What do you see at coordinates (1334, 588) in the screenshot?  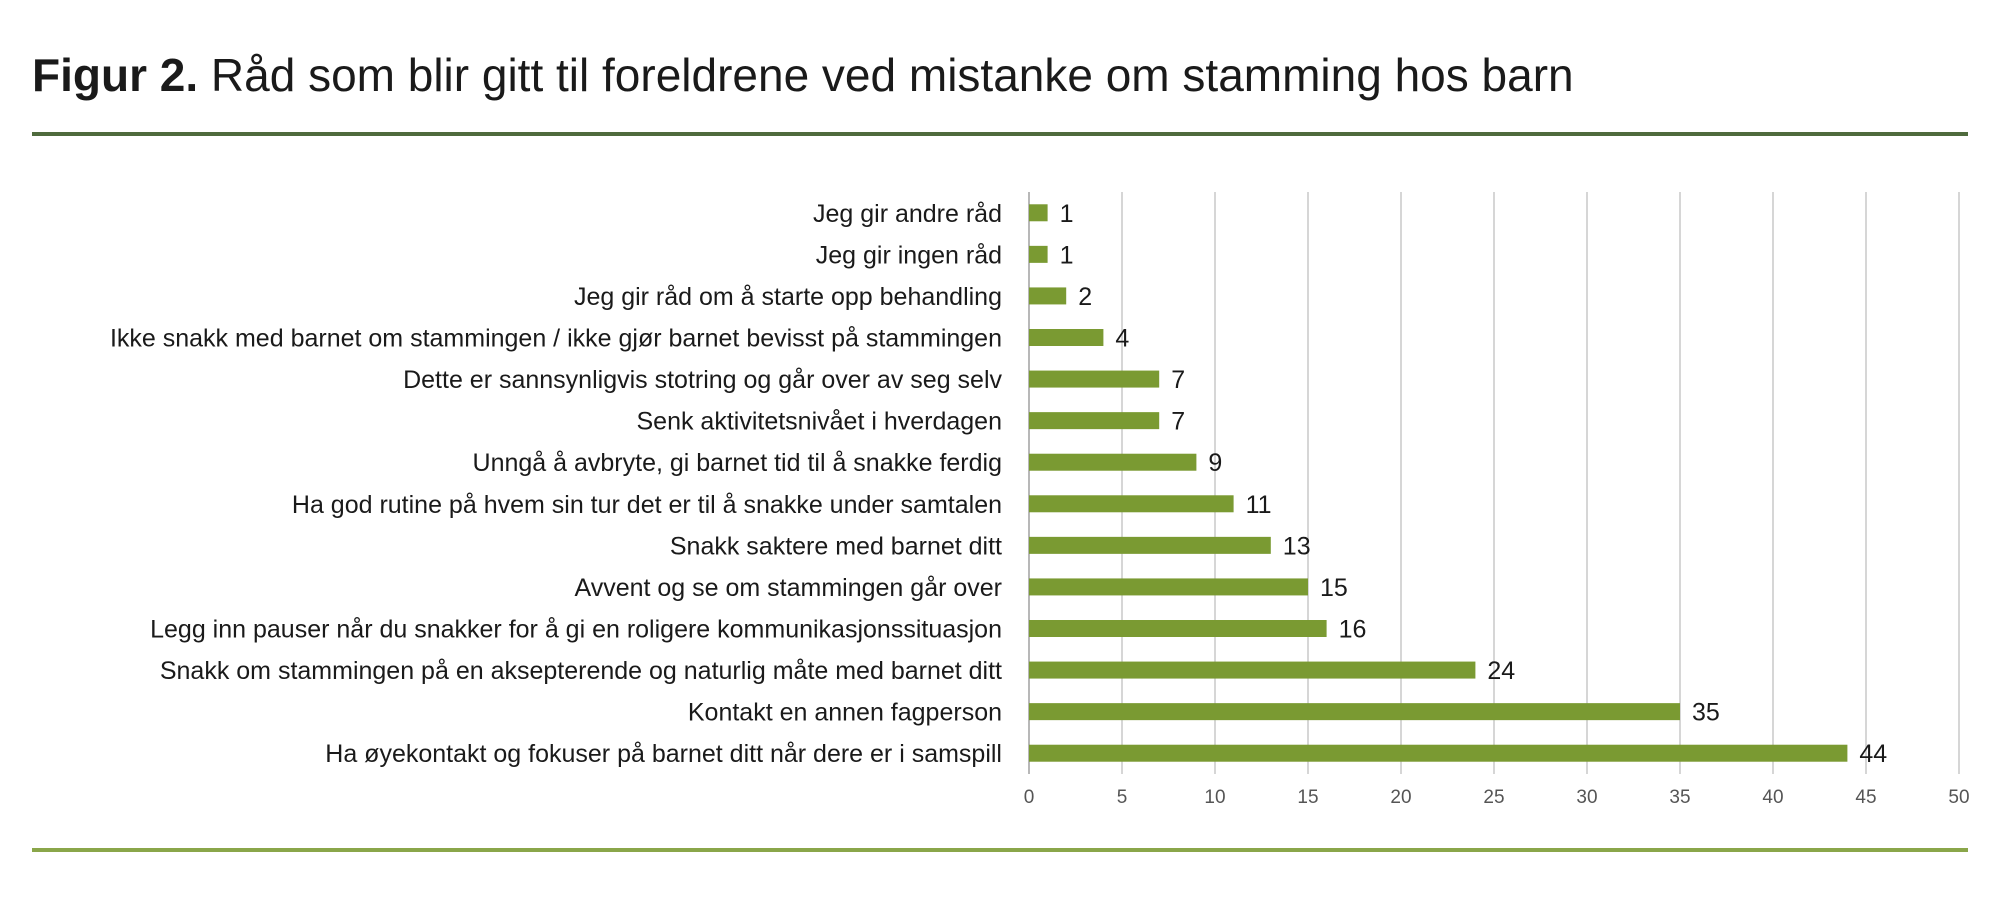 I see `data-label: 15` at bounding box center [1334, 588].